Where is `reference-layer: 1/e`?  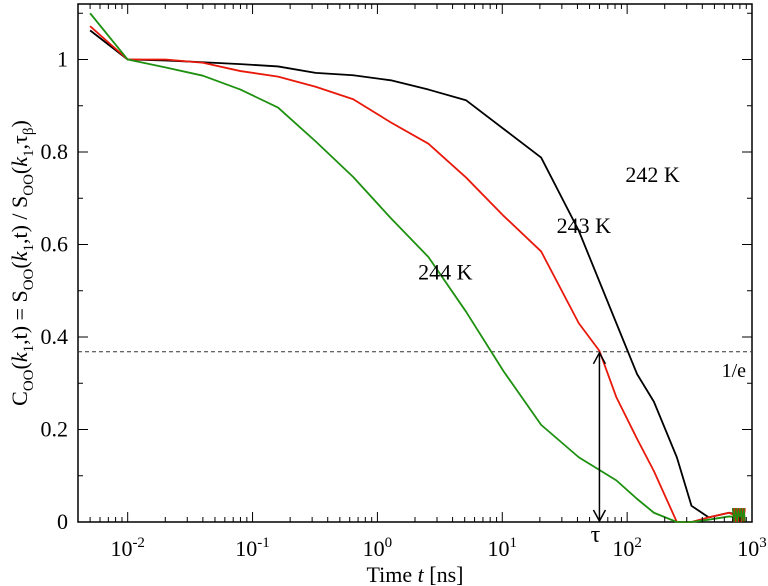
reference-layer: 1/e is located at coordinates (415, 366).